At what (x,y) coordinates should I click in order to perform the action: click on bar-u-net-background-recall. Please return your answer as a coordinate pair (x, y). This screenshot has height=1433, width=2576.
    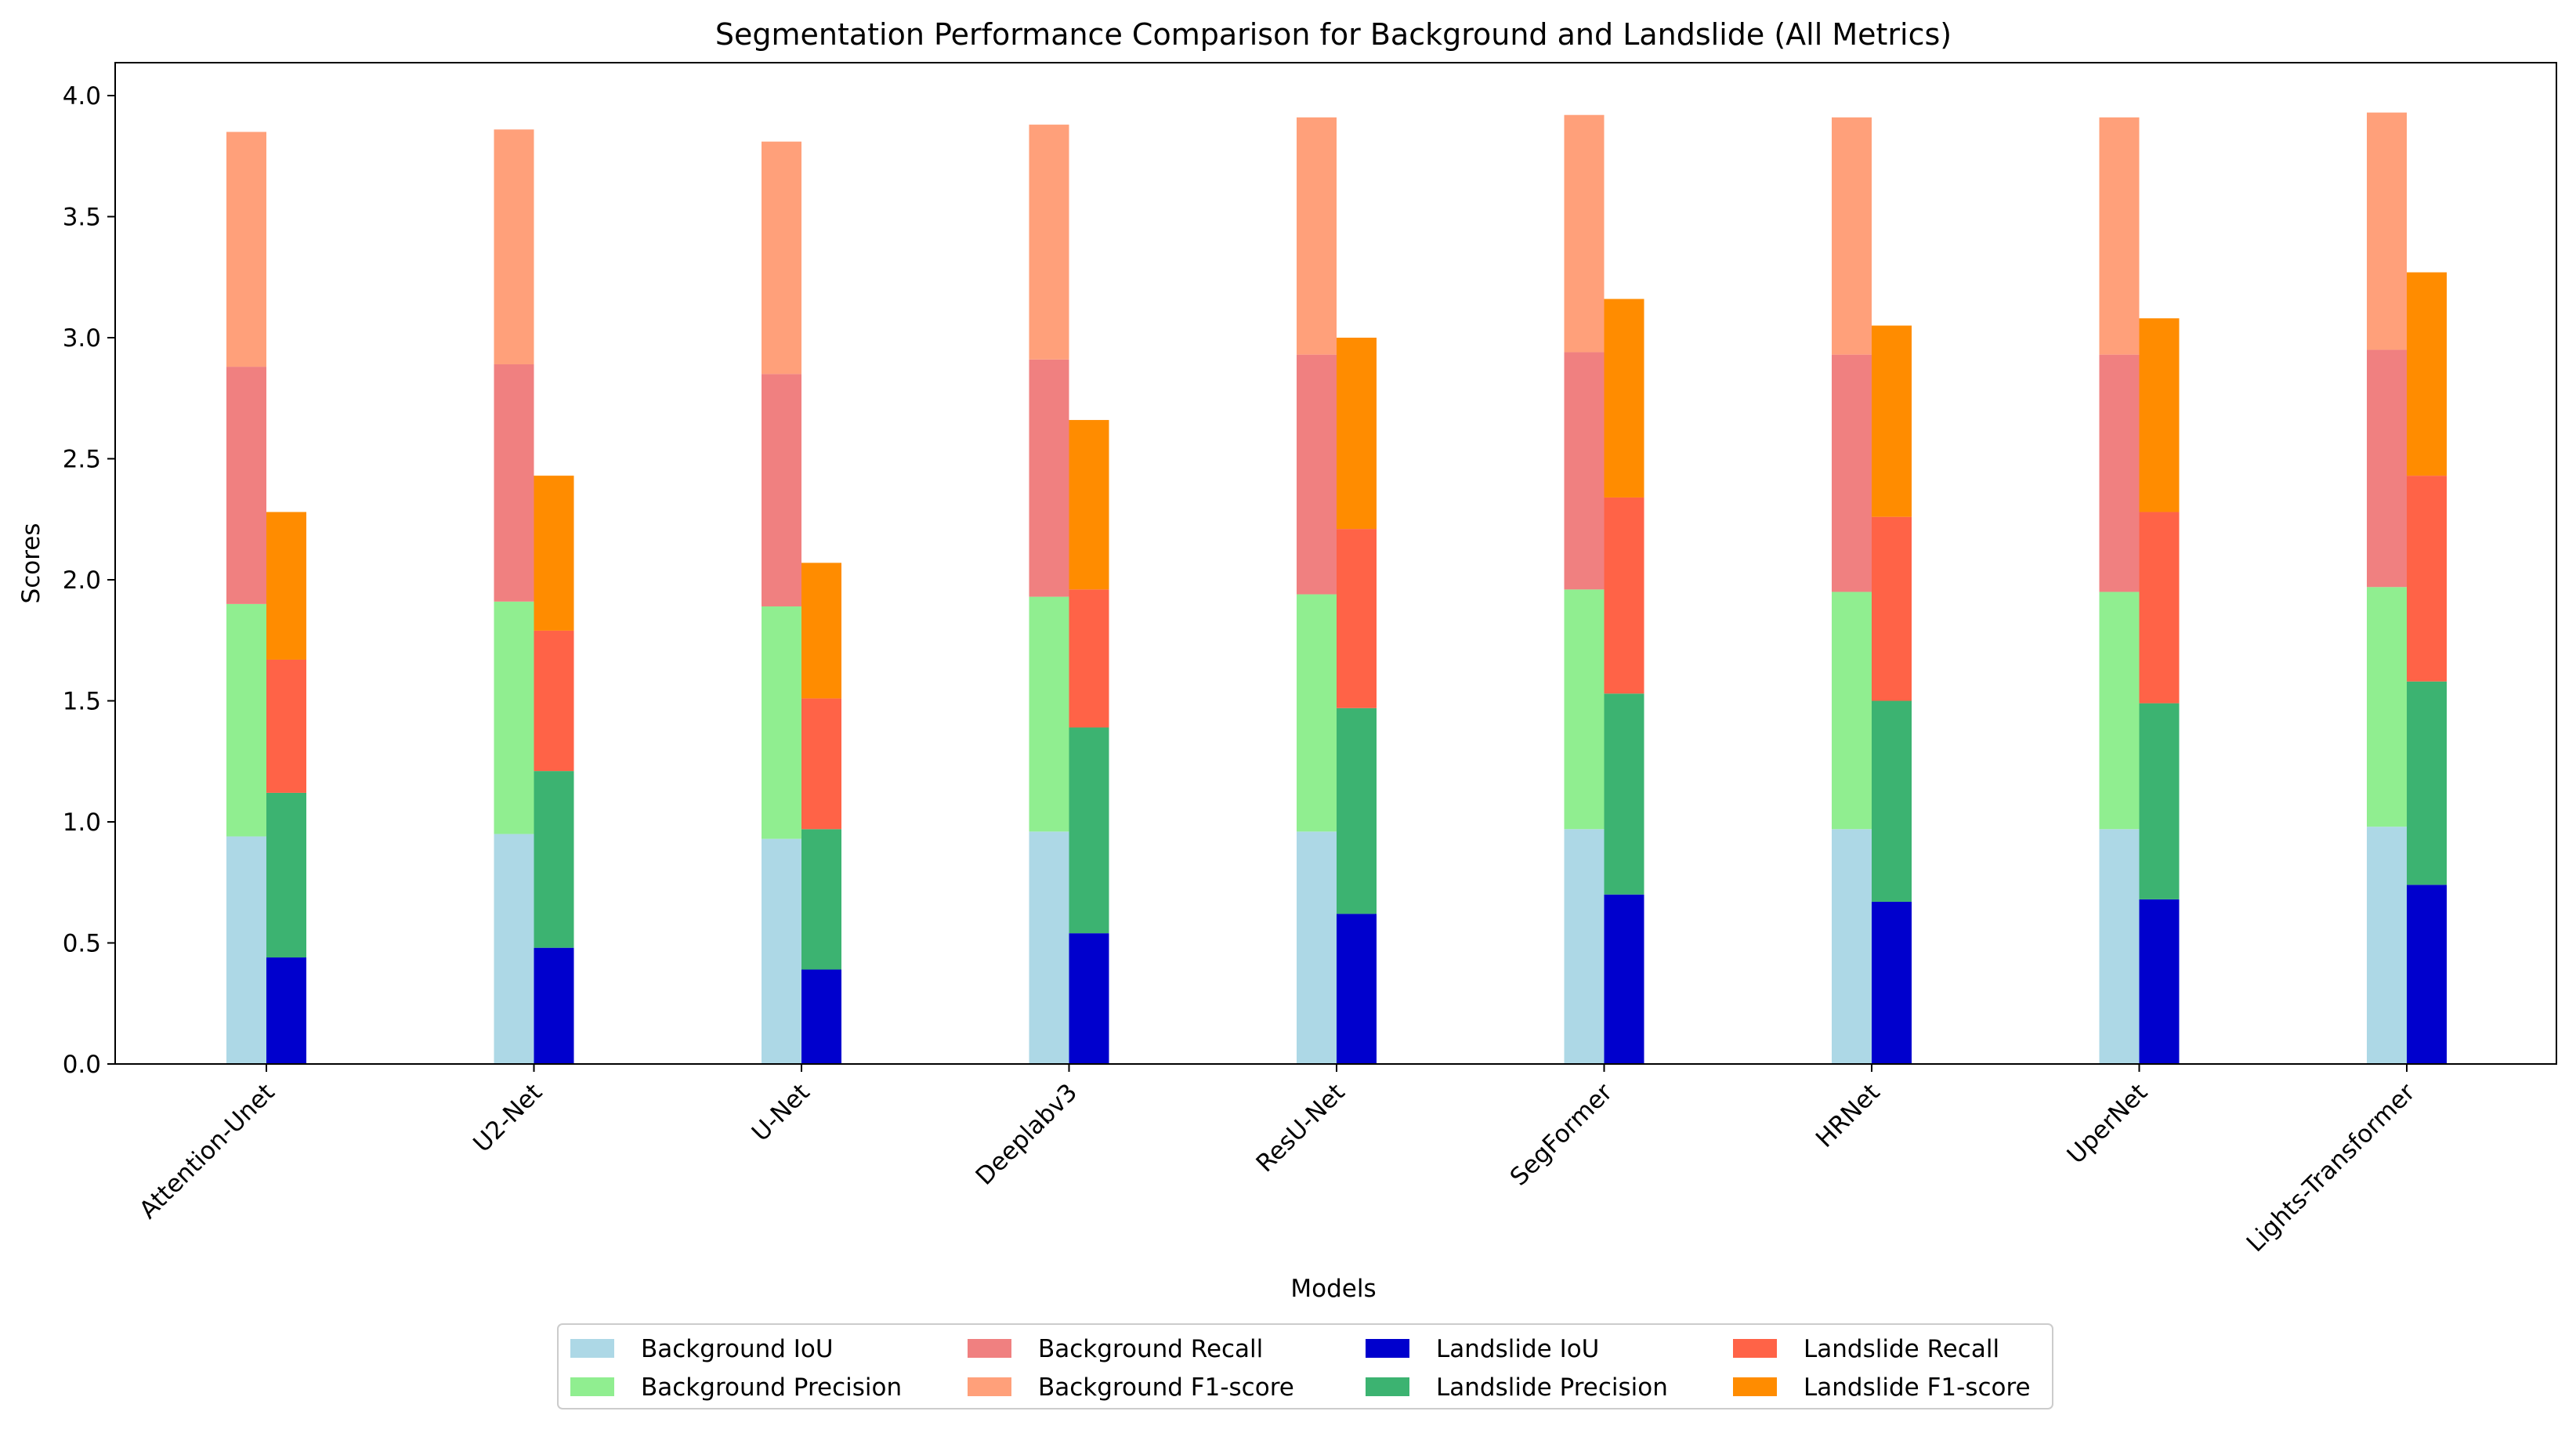
    Looking at the image, I should click on (782, 490).